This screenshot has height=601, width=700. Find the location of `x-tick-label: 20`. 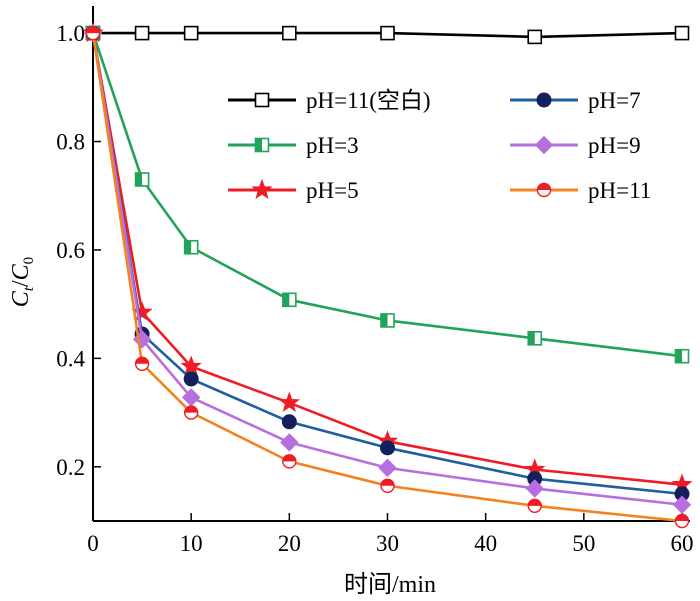

x-tick-label: 20 is located at coordinates (289, 543).